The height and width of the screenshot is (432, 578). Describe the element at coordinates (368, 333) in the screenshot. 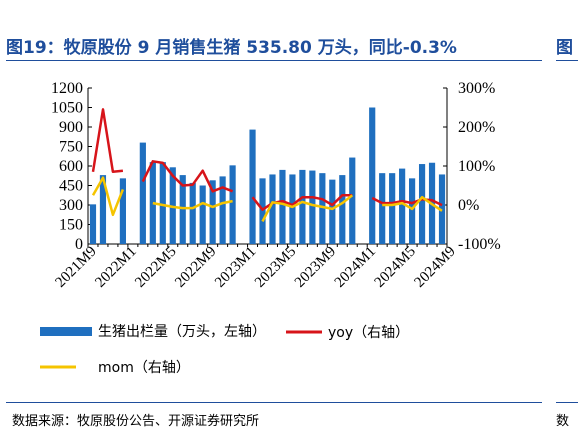

I see `legend-label-yoy: yoy（右轴）` at that location.